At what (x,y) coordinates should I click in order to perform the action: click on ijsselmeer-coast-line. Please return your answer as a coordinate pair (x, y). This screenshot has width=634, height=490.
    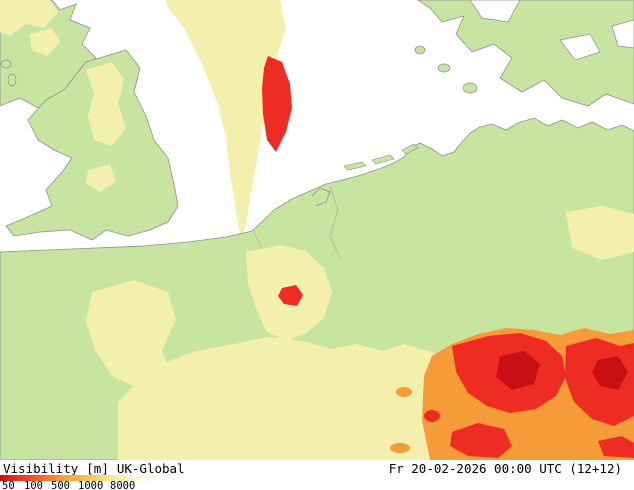
    Looking at the image, I should click on (321, 197).